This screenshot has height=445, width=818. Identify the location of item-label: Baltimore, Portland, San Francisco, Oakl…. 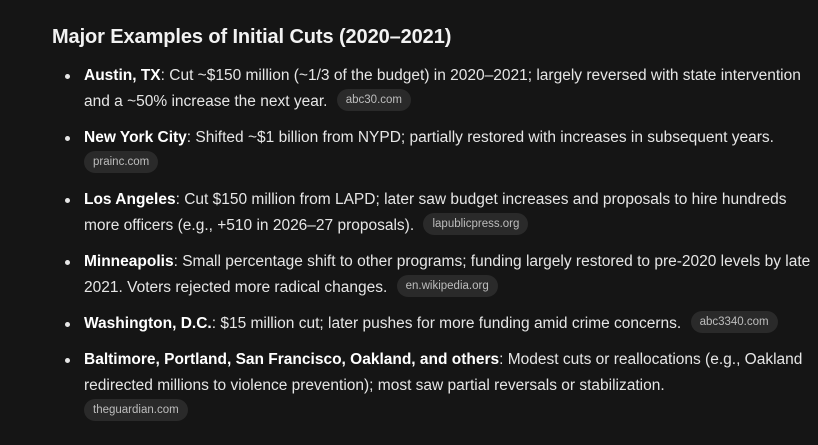
(292, 359).